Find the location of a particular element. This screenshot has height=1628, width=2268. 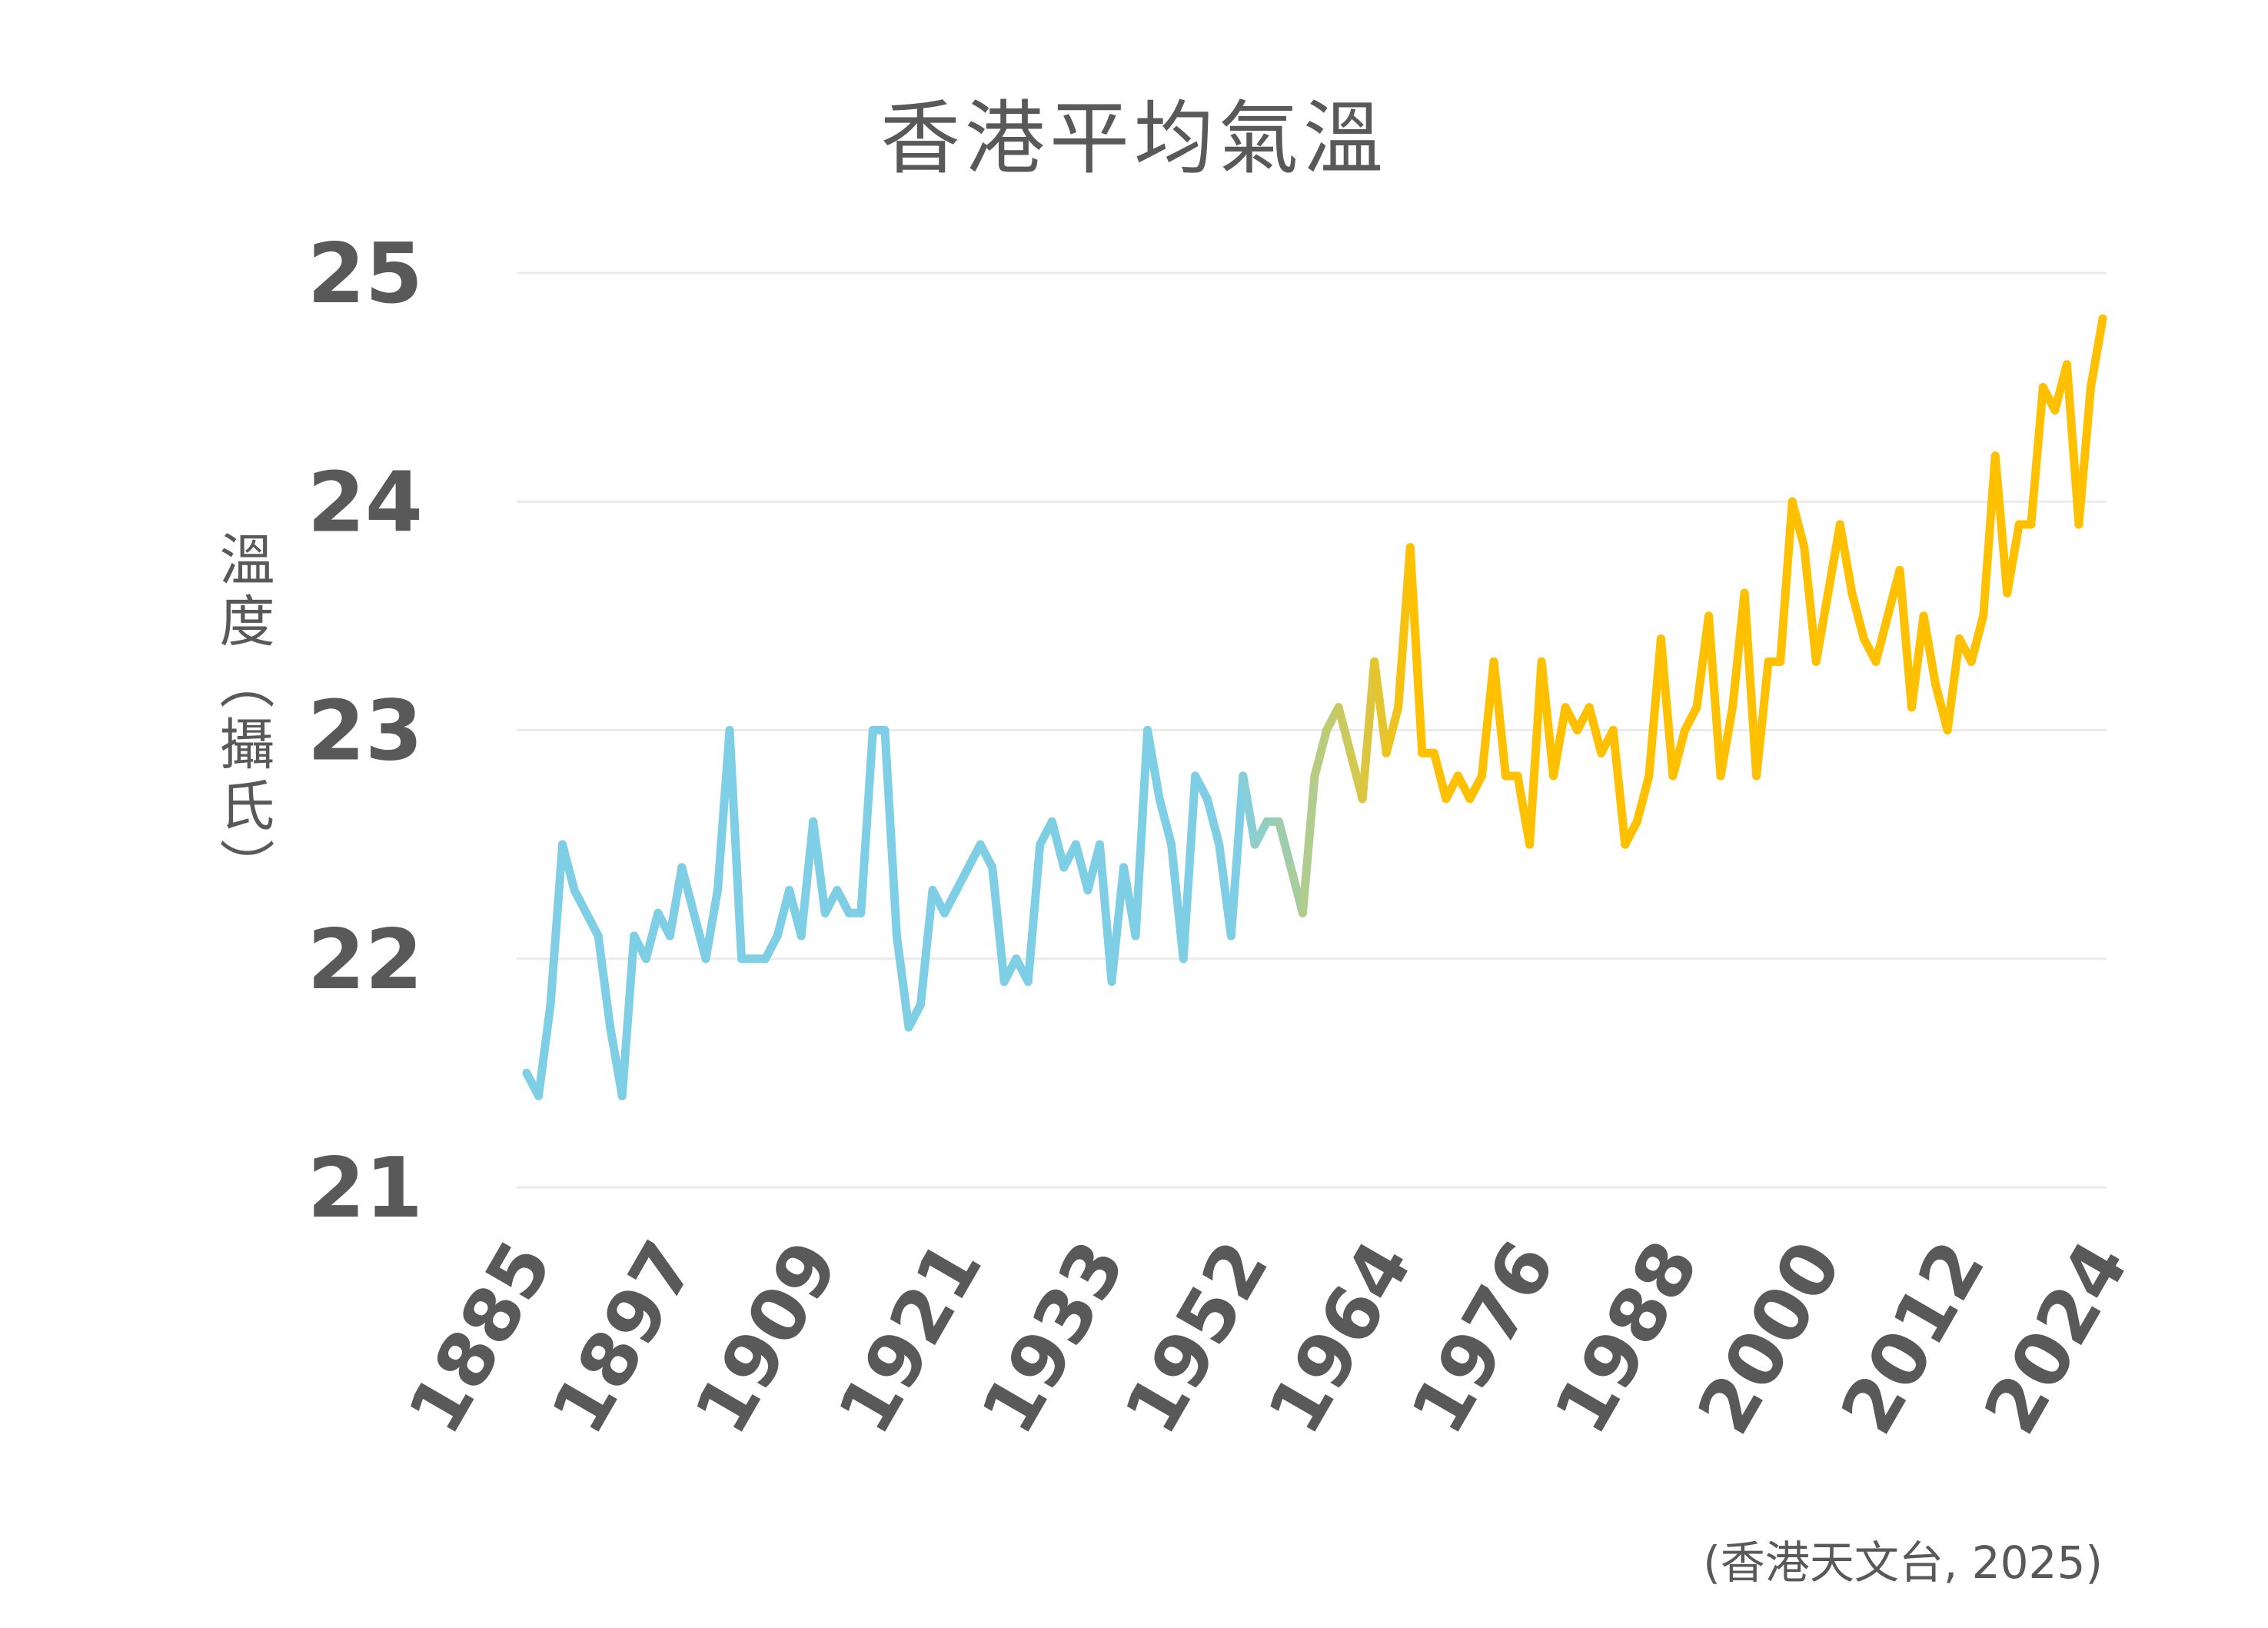

x-tick-label: 1897 is located at coordinates (624, 1337).